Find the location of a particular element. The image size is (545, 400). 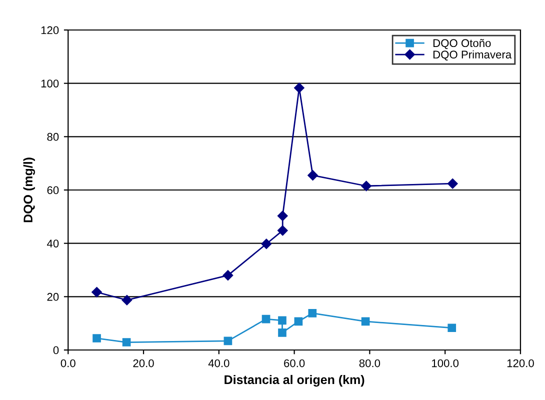

x-tick-label: 120.0 is located at coordinates (520, 363).